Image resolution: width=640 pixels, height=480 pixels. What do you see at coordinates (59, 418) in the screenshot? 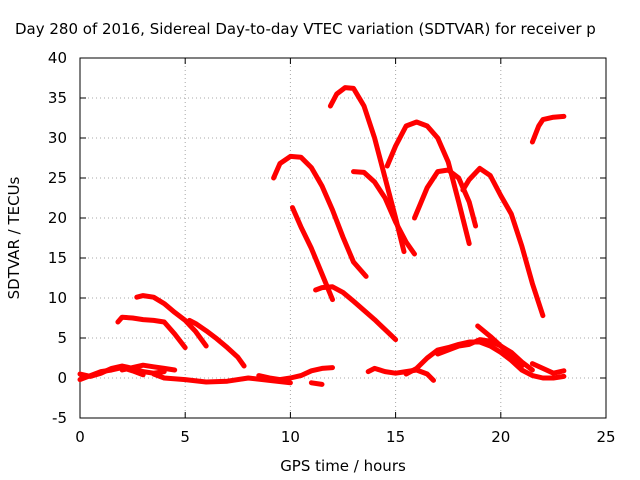
I see `y-tick-label: -5` at bounding box center [59, 418].